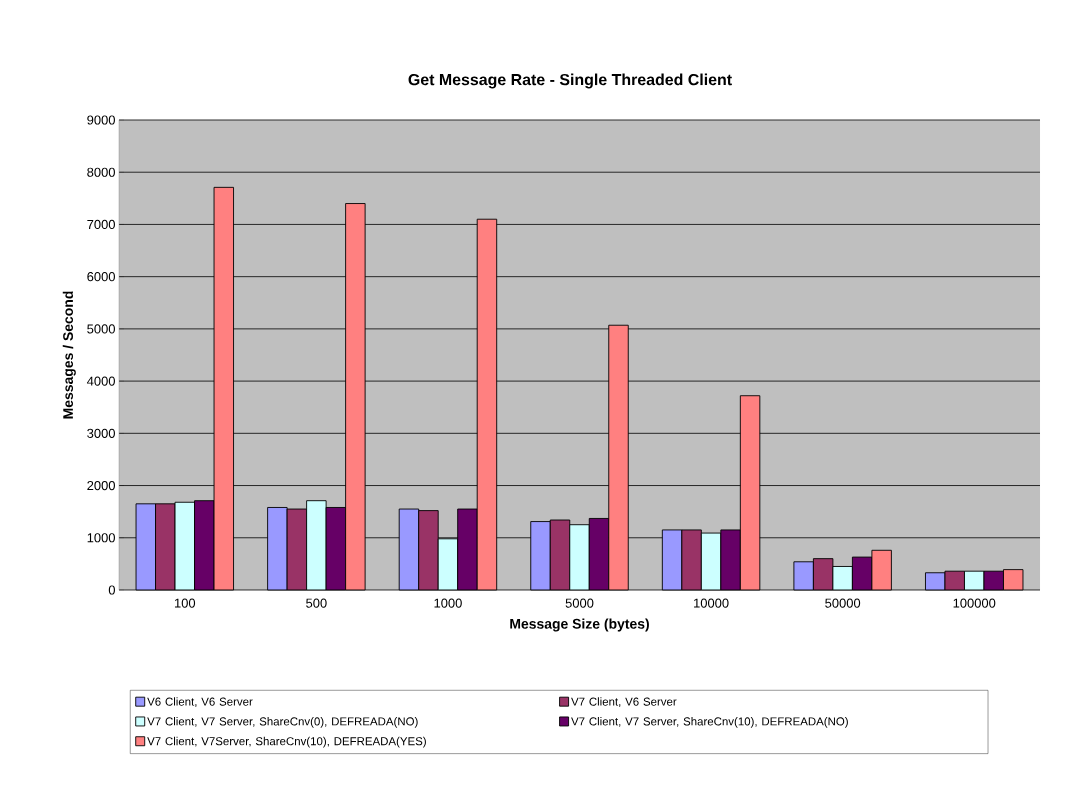 The image size is (1085, 791). I want to click on y-tick-label: 9000, so click(101, 120).